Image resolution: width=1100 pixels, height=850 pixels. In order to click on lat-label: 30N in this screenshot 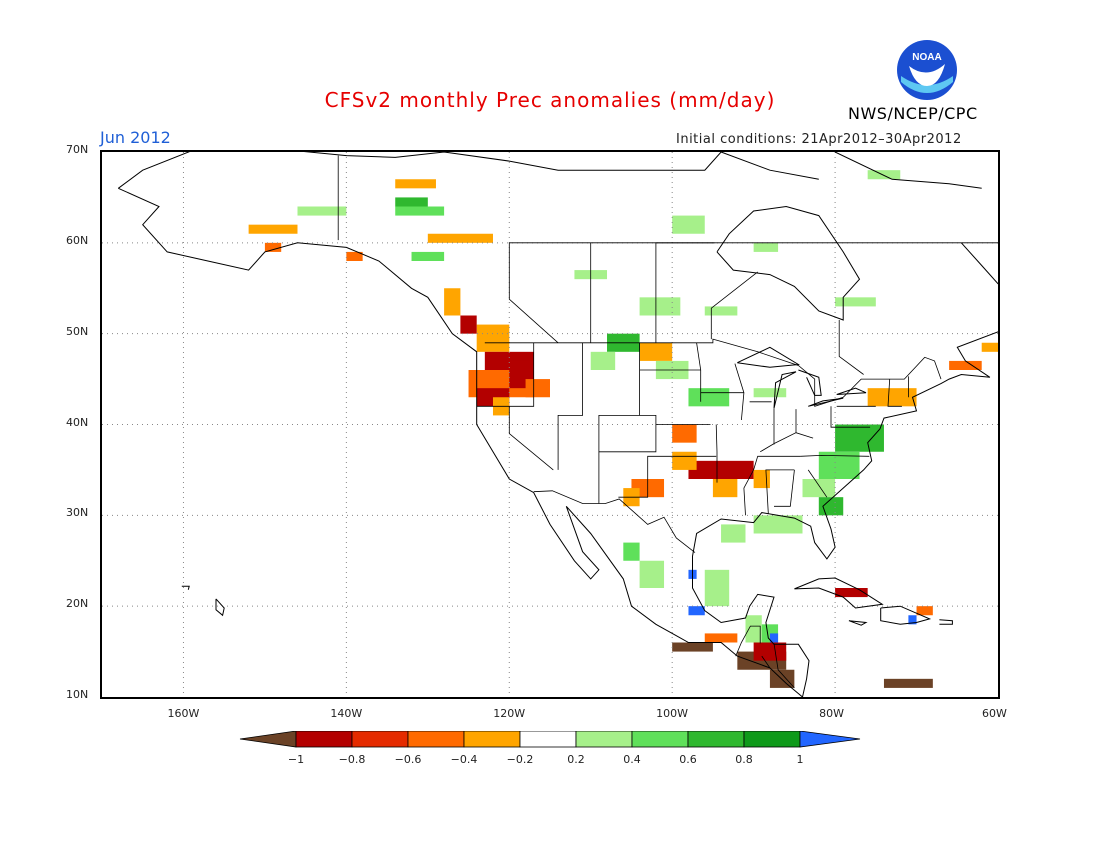, I will do `click(77, 513)`.